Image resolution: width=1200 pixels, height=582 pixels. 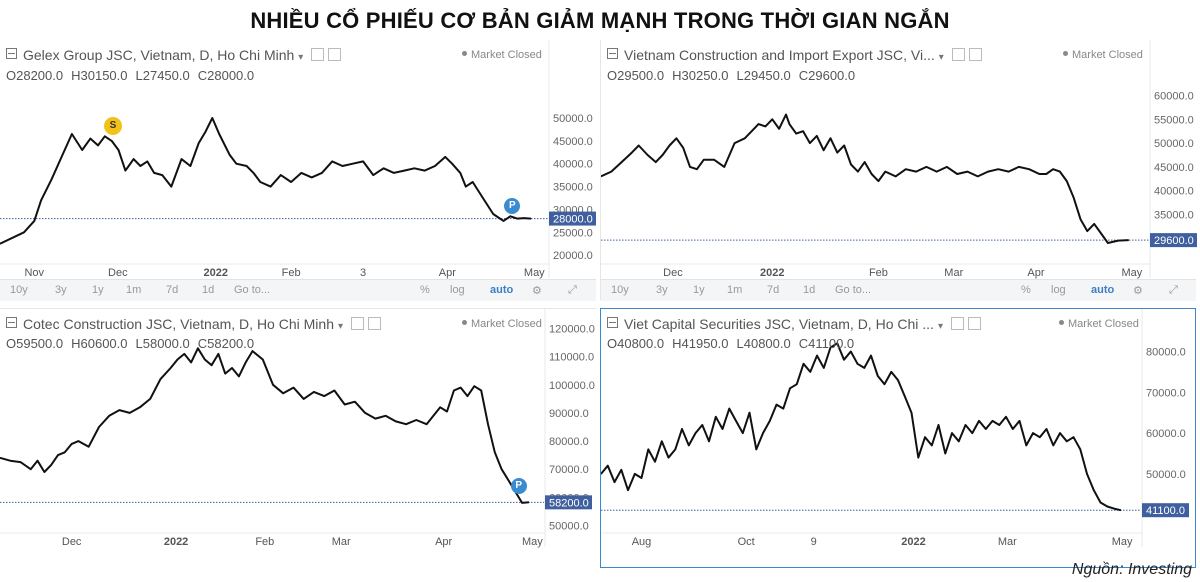 What do you see at coordinates (363, 273) in the screenshot?
I see `x-tick-label: 3` at bounding box center [363, 273].